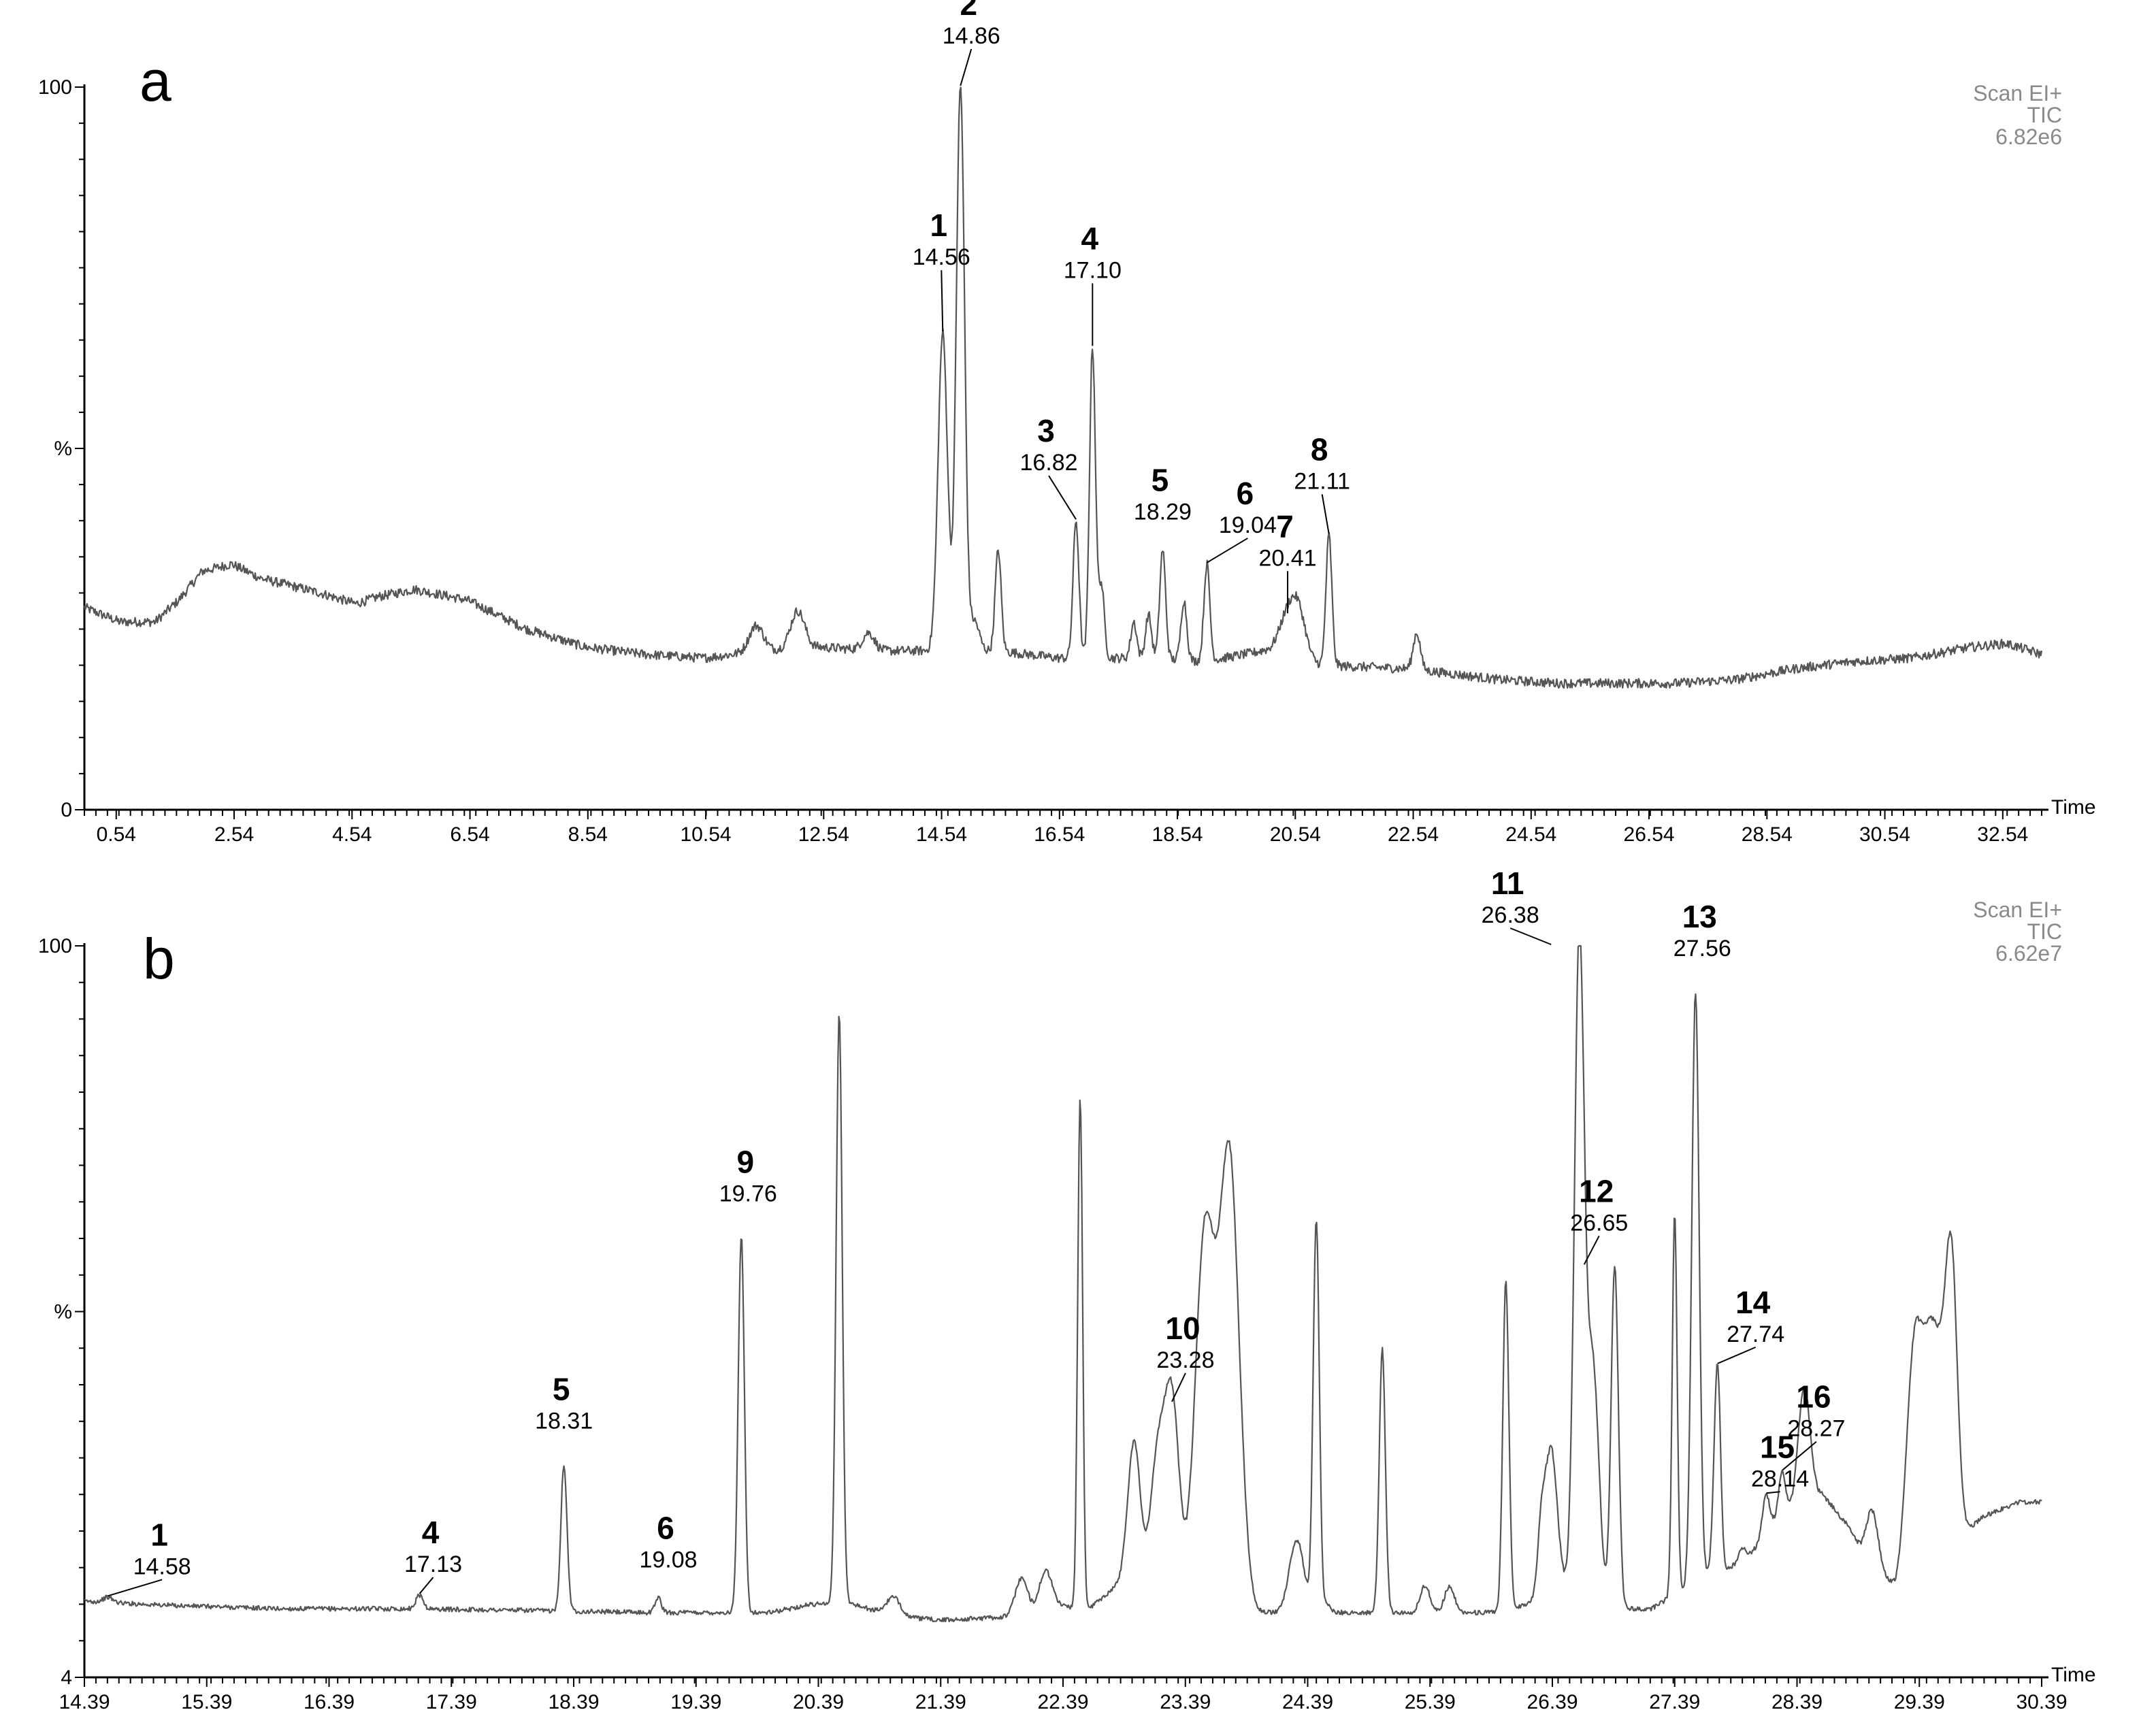  Describe the element at coordinates (1182, 1328) in the screenshot. I see `peak-number: 10` at that location.